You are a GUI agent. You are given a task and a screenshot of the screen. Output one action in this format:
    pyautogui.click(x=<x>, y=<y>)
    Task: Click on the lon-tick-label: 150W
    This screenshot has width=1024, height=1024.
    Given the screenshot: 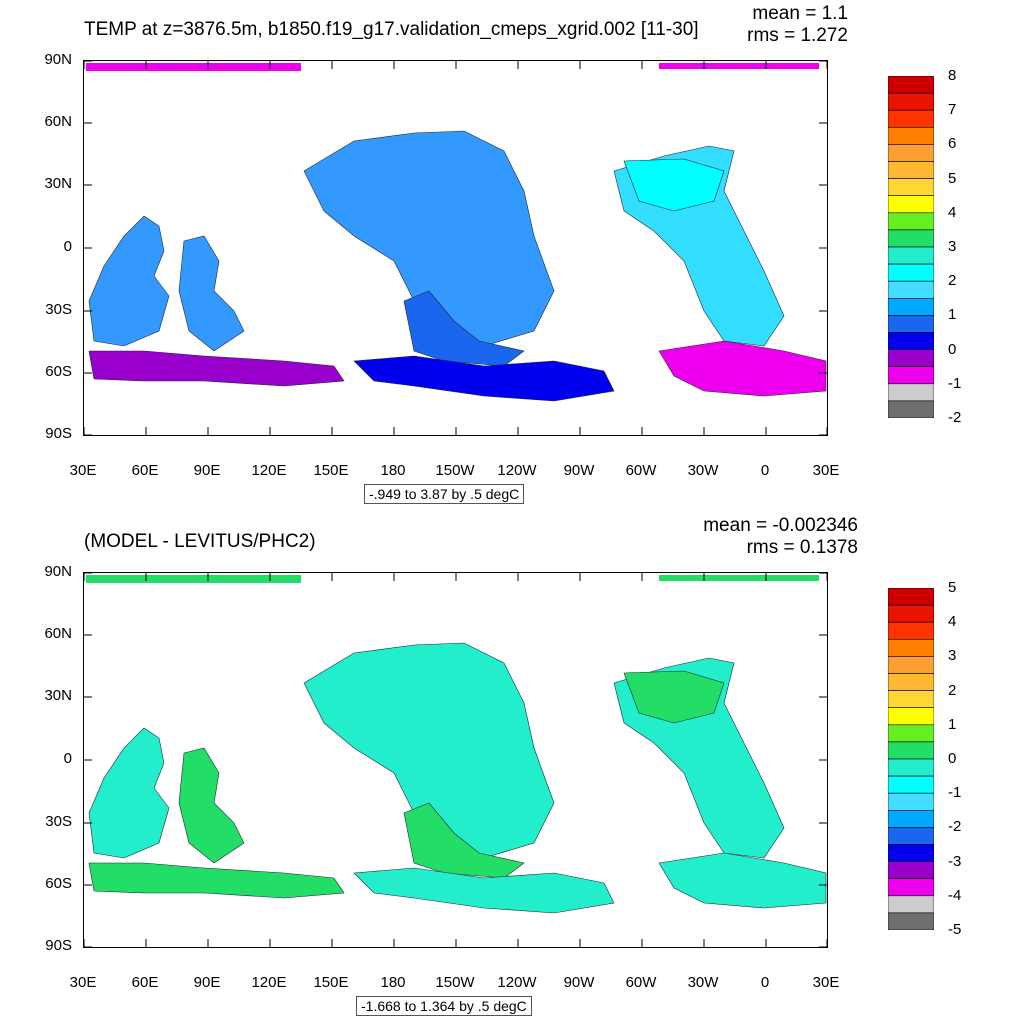 What is the action you would take?
    pyautogui.click(x=455, y=470)
    